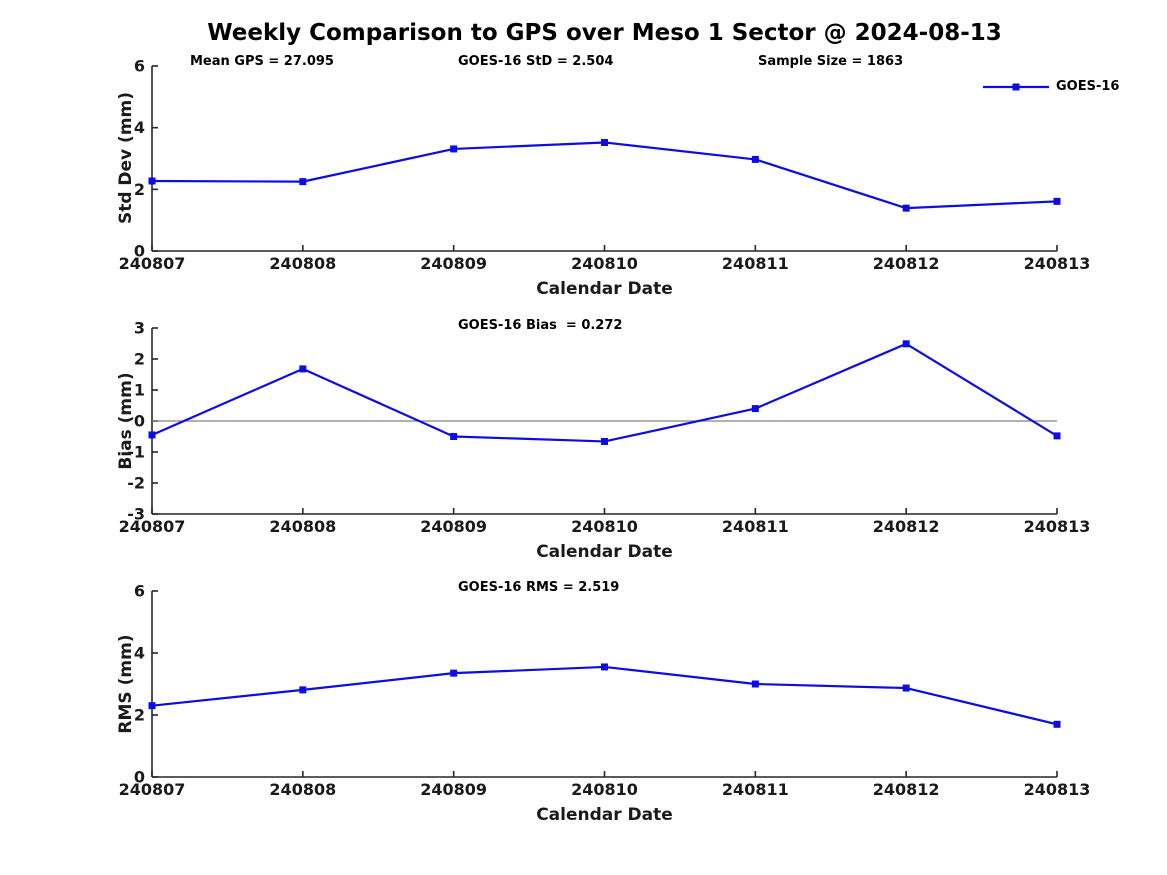  I want to click on ylabel-std-dev: Std Dev (mm), so click(126, 158).